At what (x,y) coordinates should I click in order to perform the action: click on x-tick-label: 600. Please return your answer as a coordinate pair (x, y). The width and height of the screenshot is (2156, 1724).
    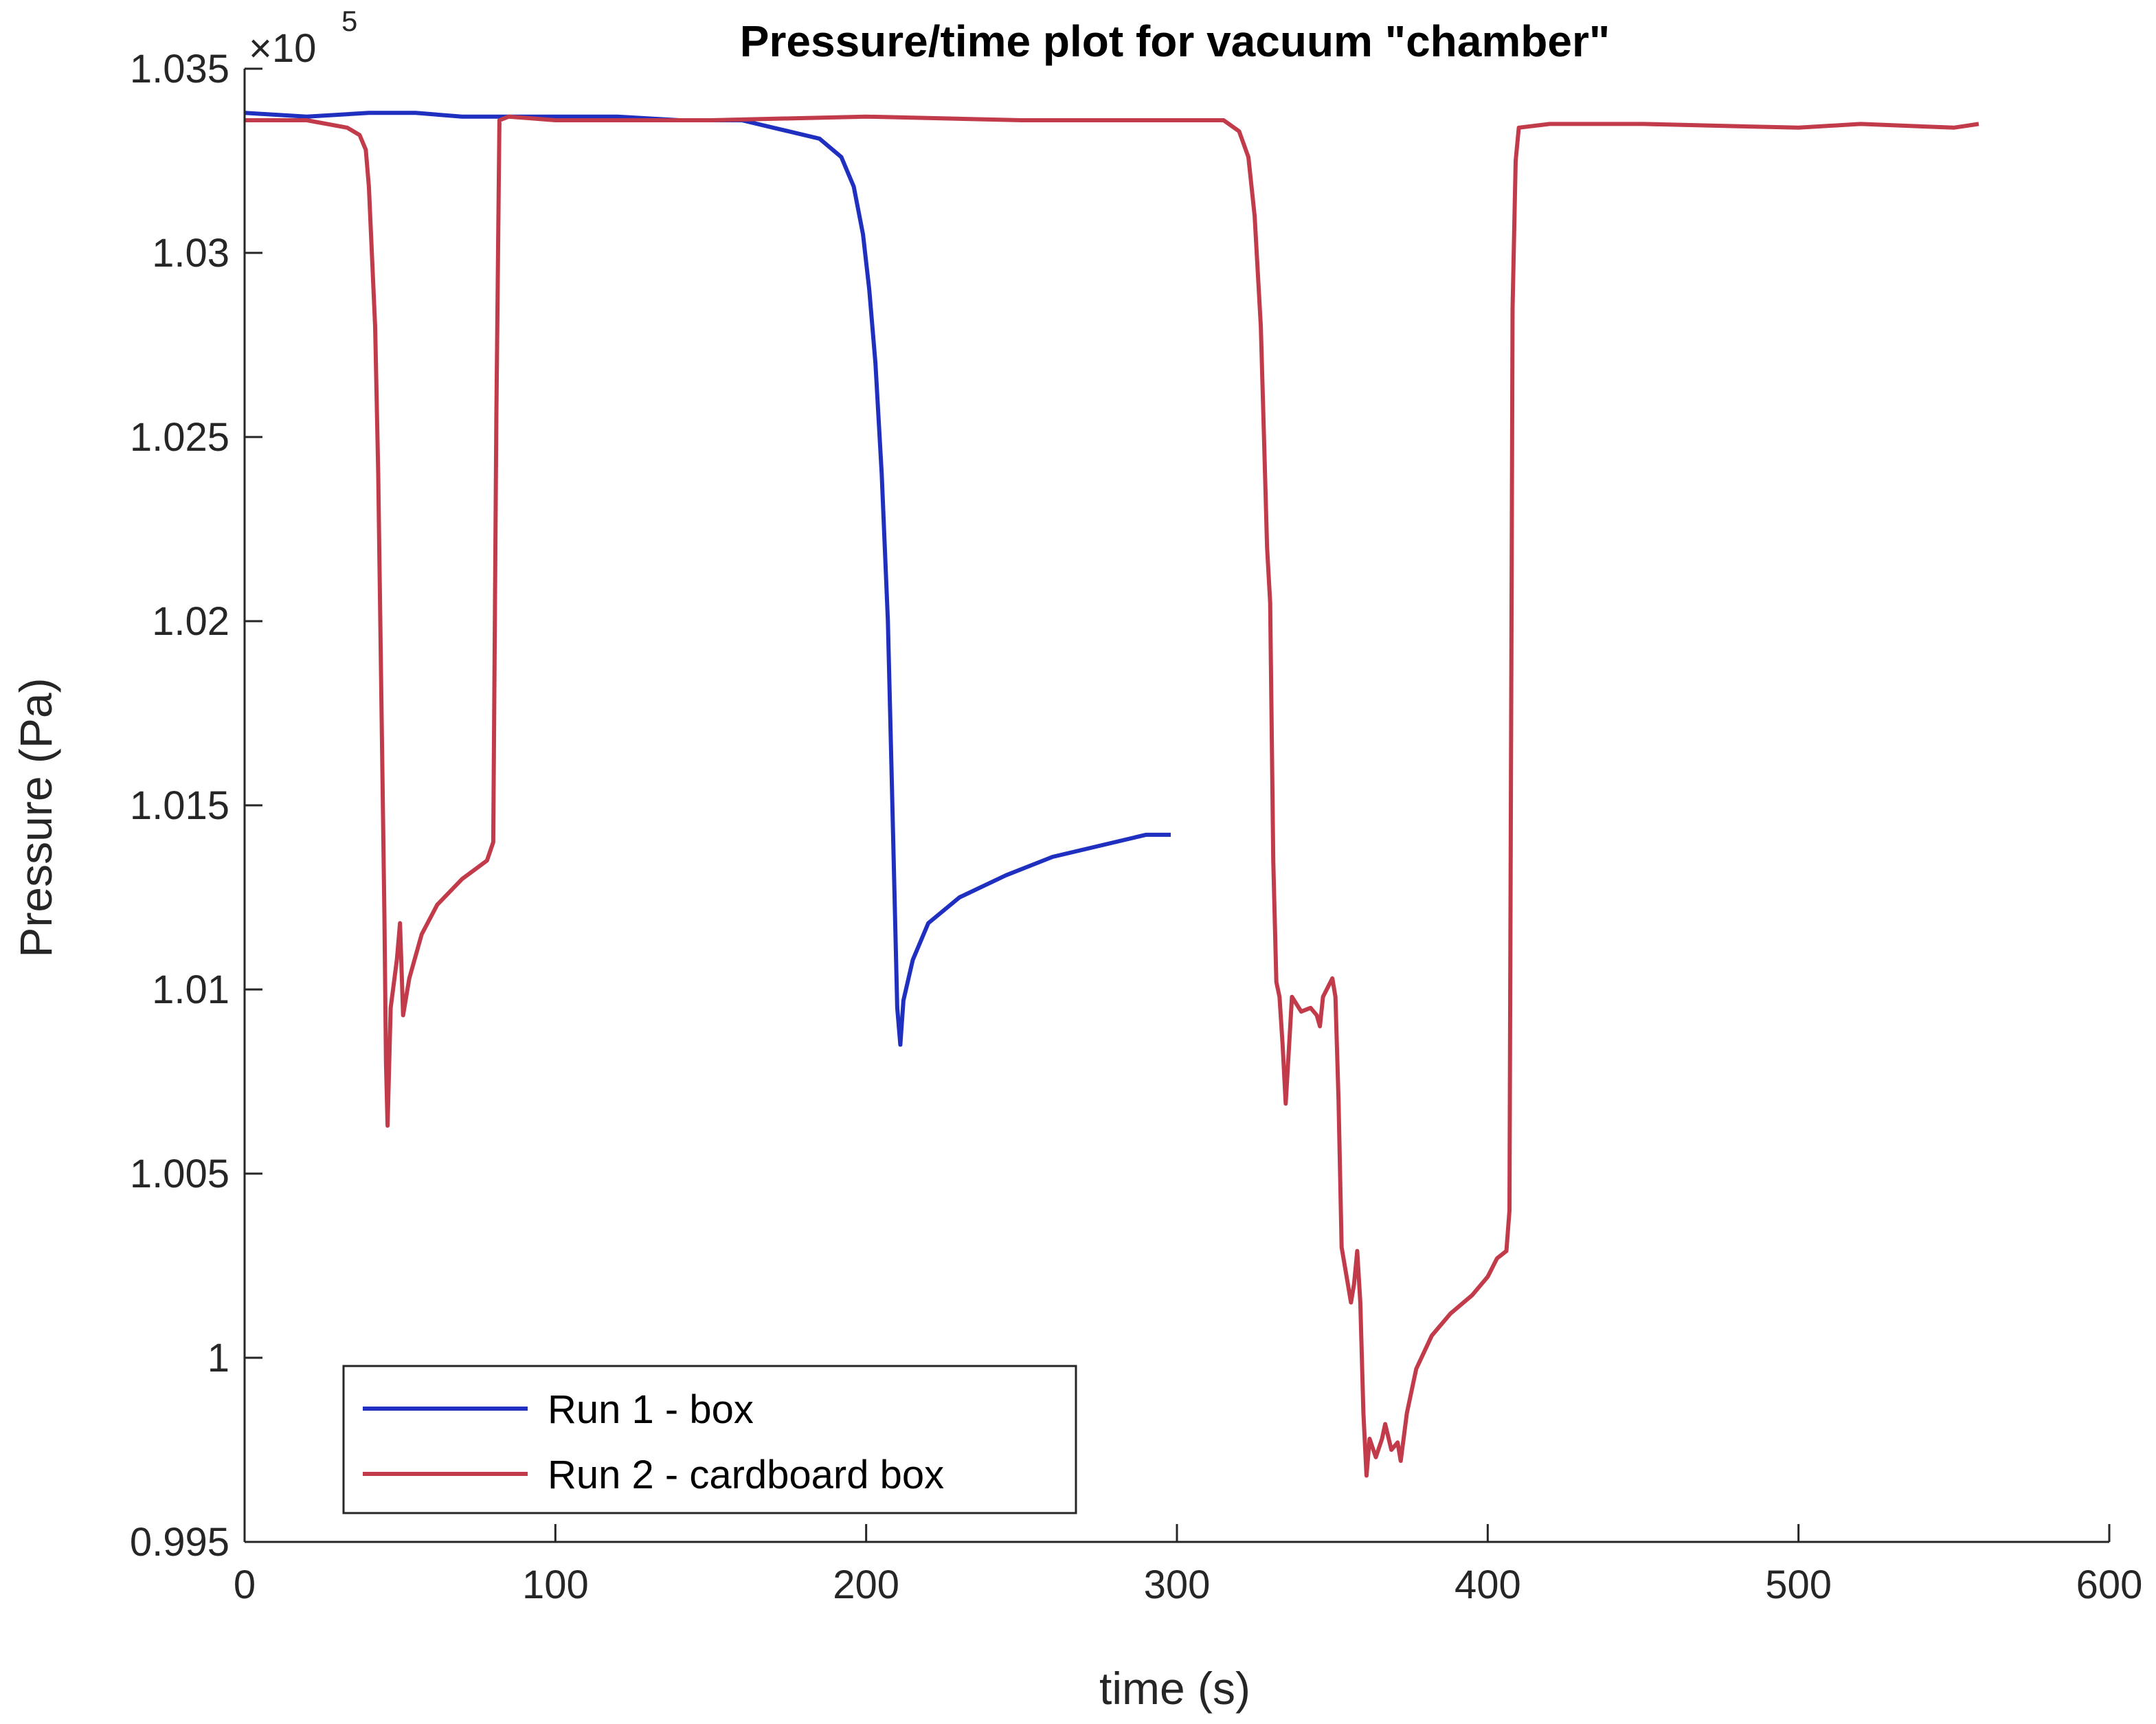
    Looking at the image, I should click on (2109, 1585).